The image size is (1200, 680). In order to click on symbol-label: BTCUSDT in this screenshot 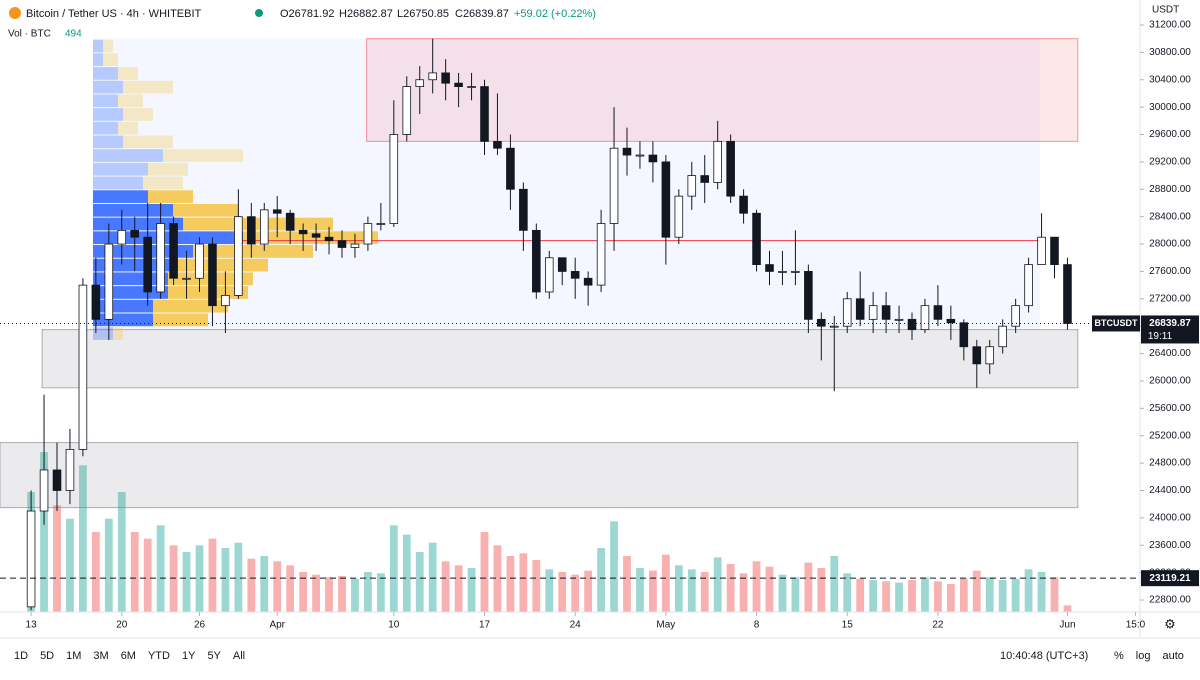, I will do `click(1116, 323)`.